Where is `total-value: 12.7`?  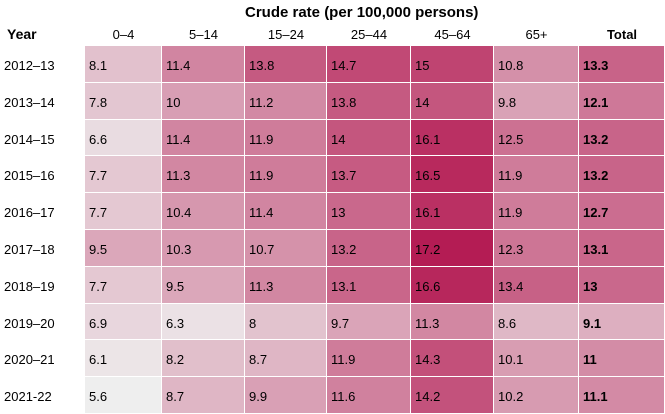
total-value: 12.7 is located at coordinates (596, 213).